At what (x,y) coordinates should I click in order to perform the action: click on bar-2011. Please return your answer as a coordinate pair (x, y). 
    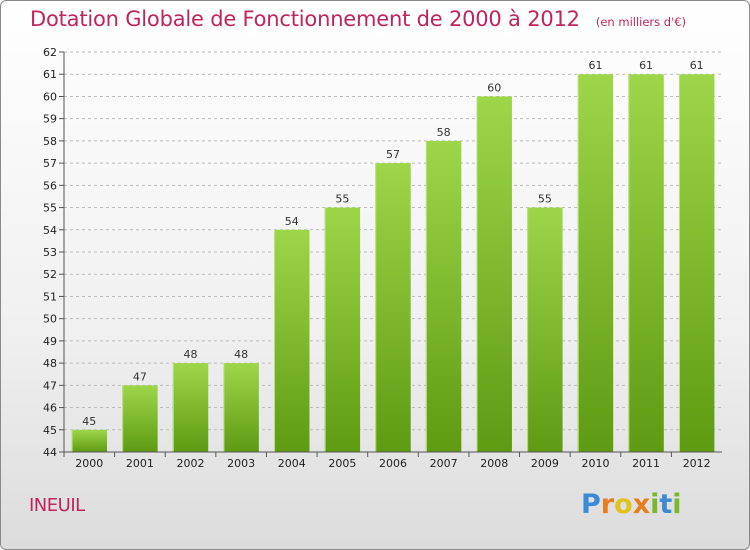
    Looking at the image, I should click on (646, 263).